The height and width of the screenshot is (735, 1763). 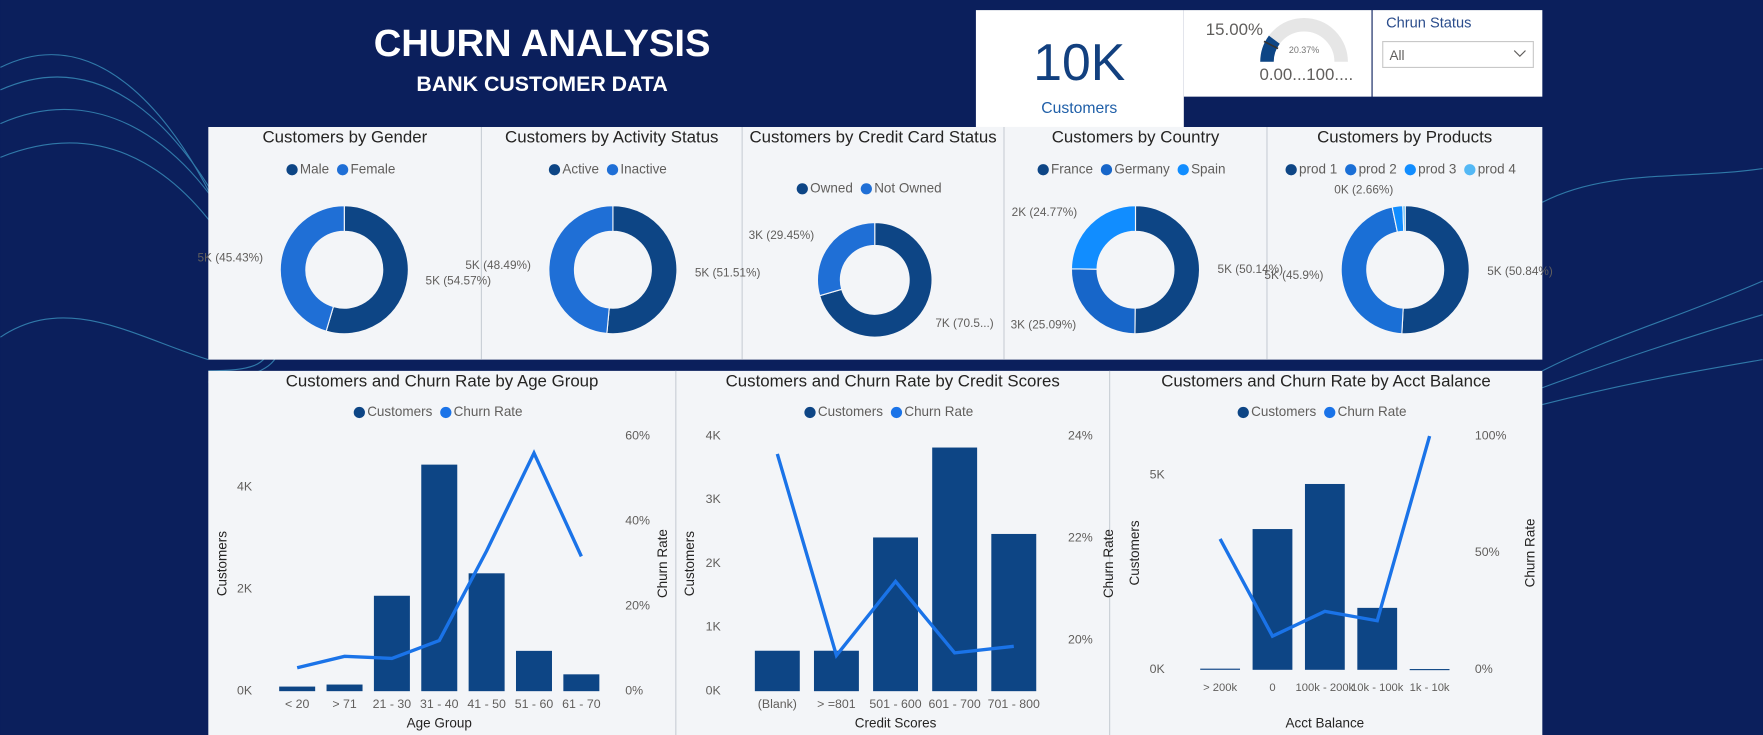 I want to click on x-tick-label: 701 - 800, so click(x=1014, y=704).